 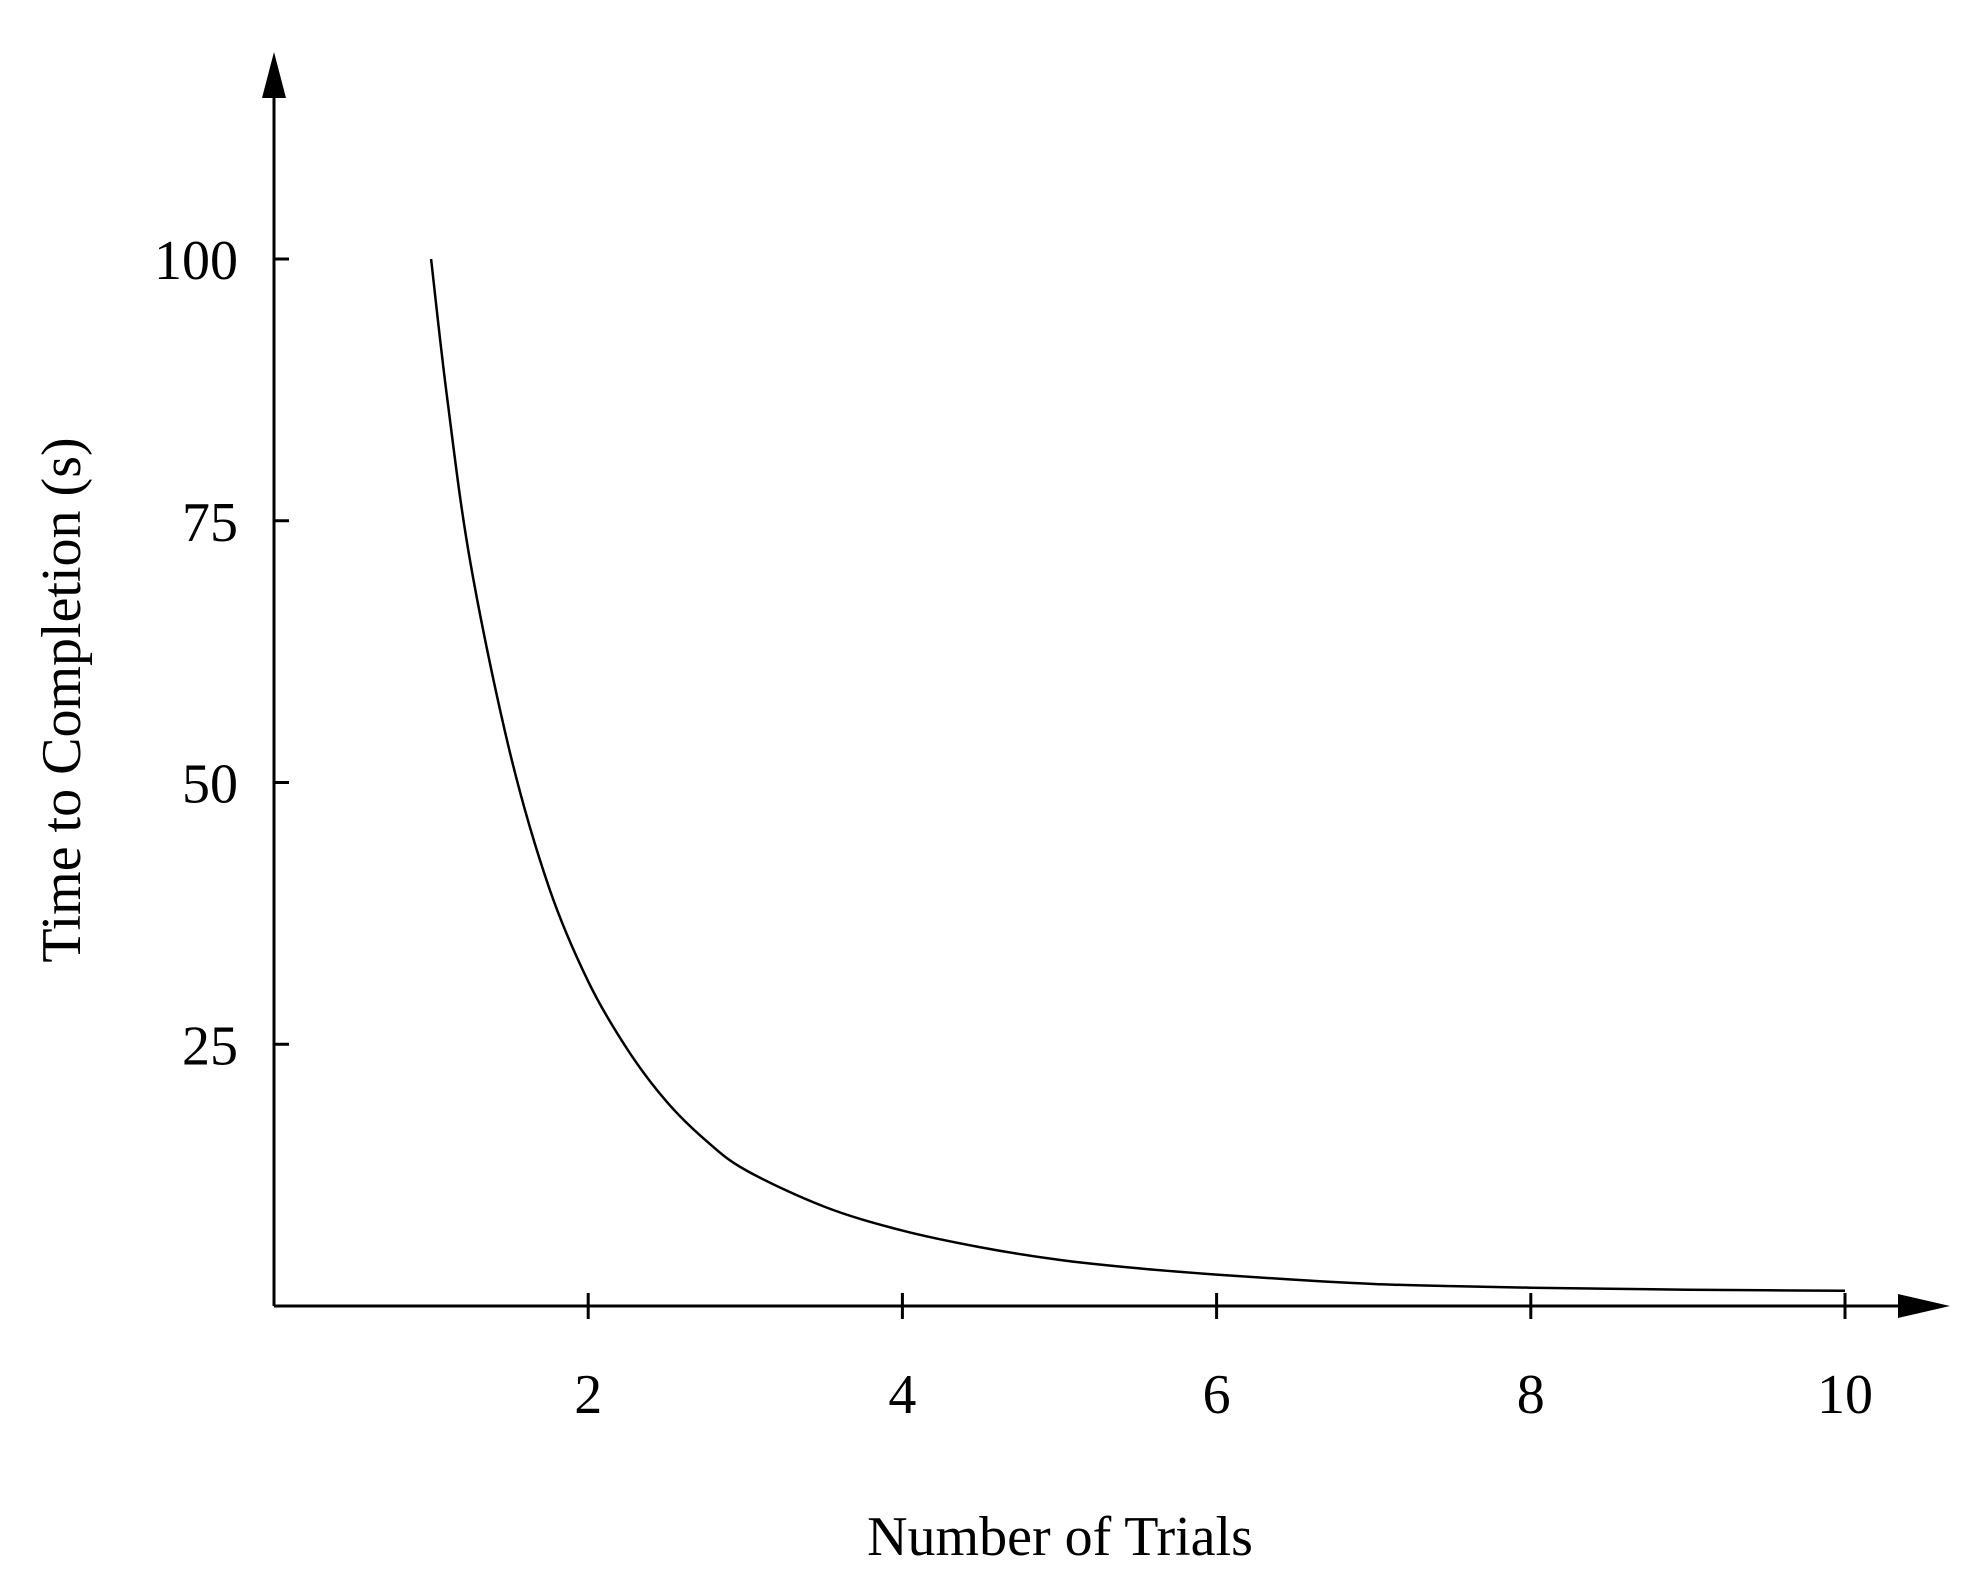 What do you see at coordinates (1060, 1537) in the screenshot?
I see `x-axis-title: Number of Trials` at bounding box center [1060, 1537].